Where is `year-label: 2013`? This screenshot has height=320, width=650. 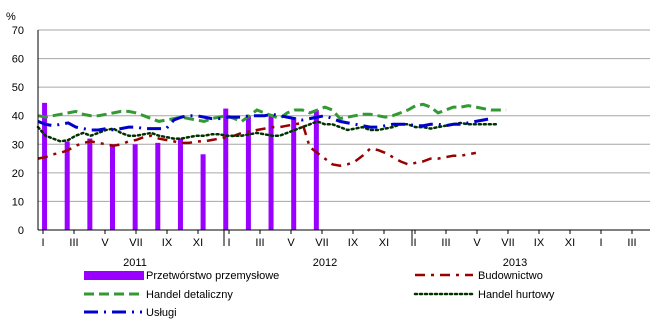 year-label: 2013 is located at coordinates (515, 263).